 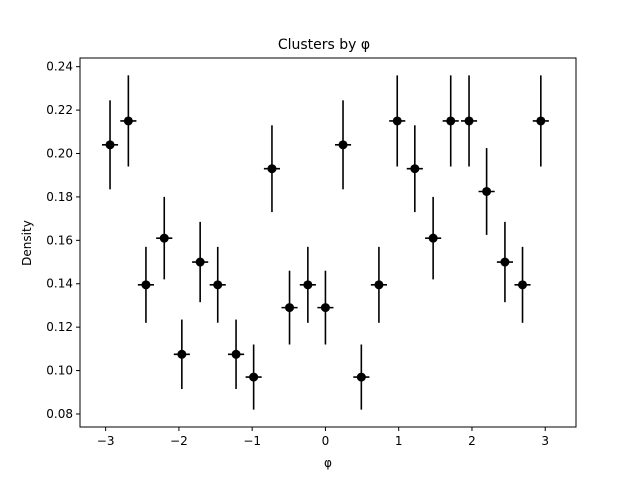 What do you see at coordinates (399, 441) in the screenshot?
I see `x-tick-label: 1` at bounding box center [399, 441].